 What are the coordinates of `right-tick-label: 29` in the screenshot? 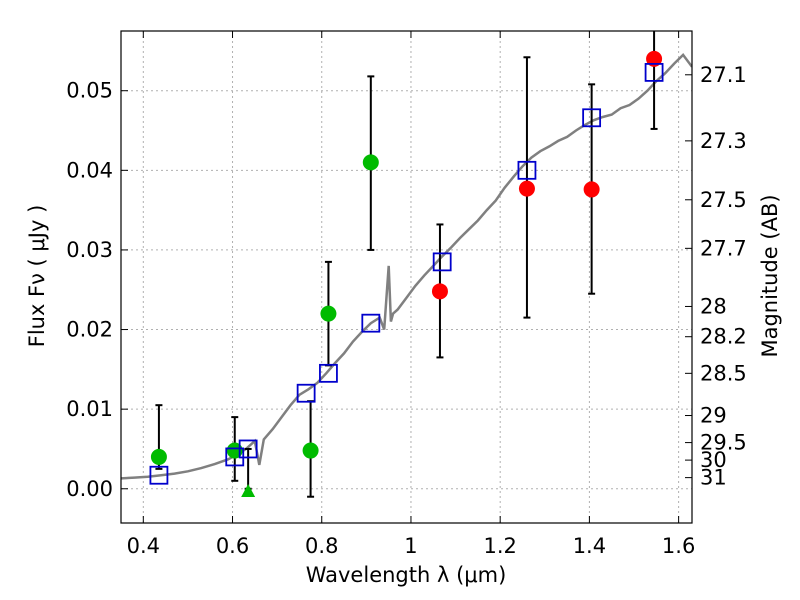 It's located at (713, 416).